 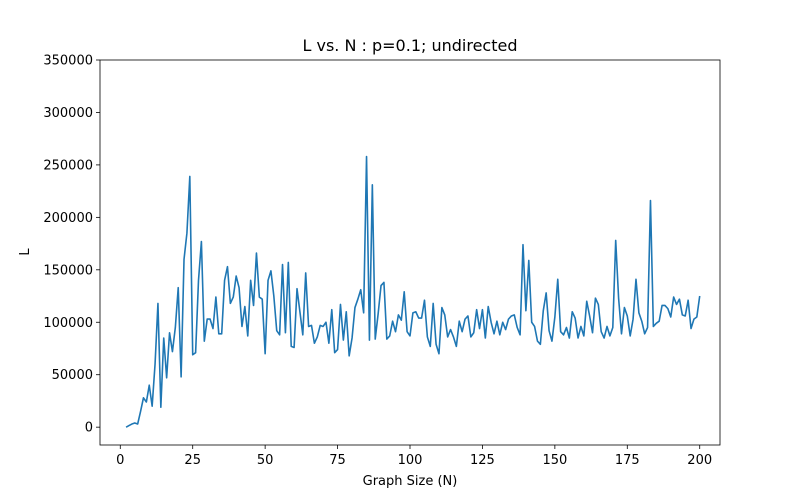 What do you see at coordinates (482, 460) in the screenshot?
I see `x-tick-label: 125` at bounding box center [482, 460].